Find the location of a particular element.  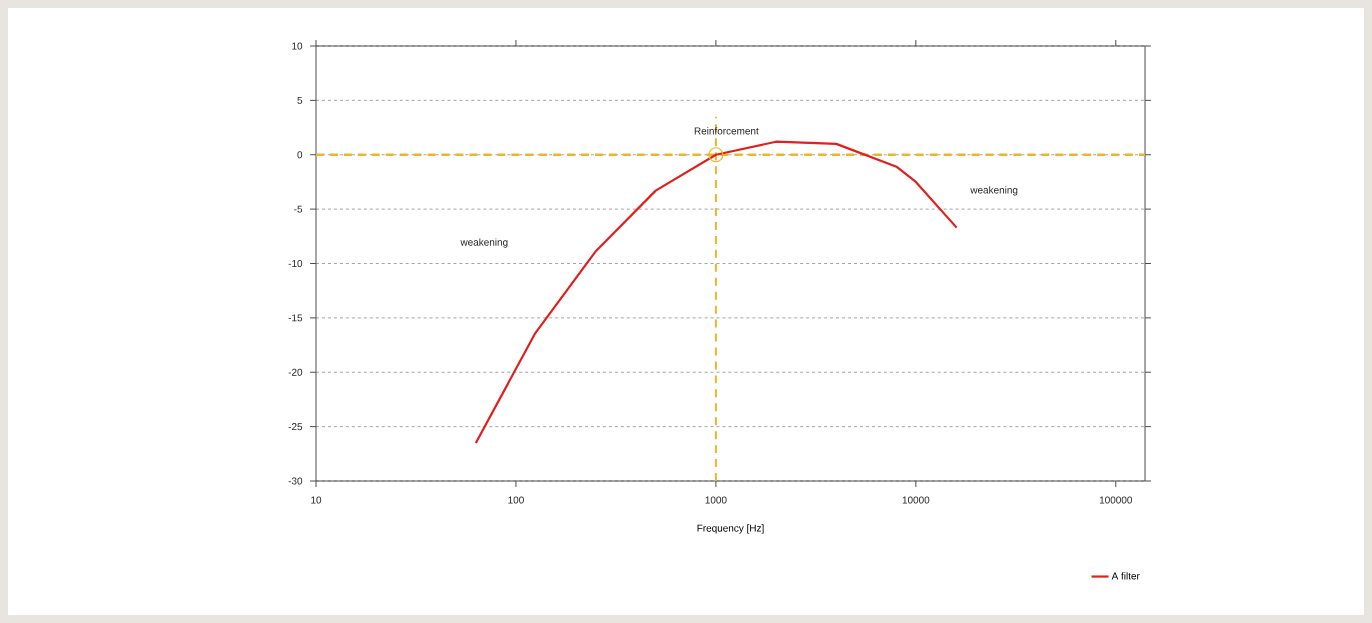

y-tick-label: -25 is located at coordinates (295, 427).